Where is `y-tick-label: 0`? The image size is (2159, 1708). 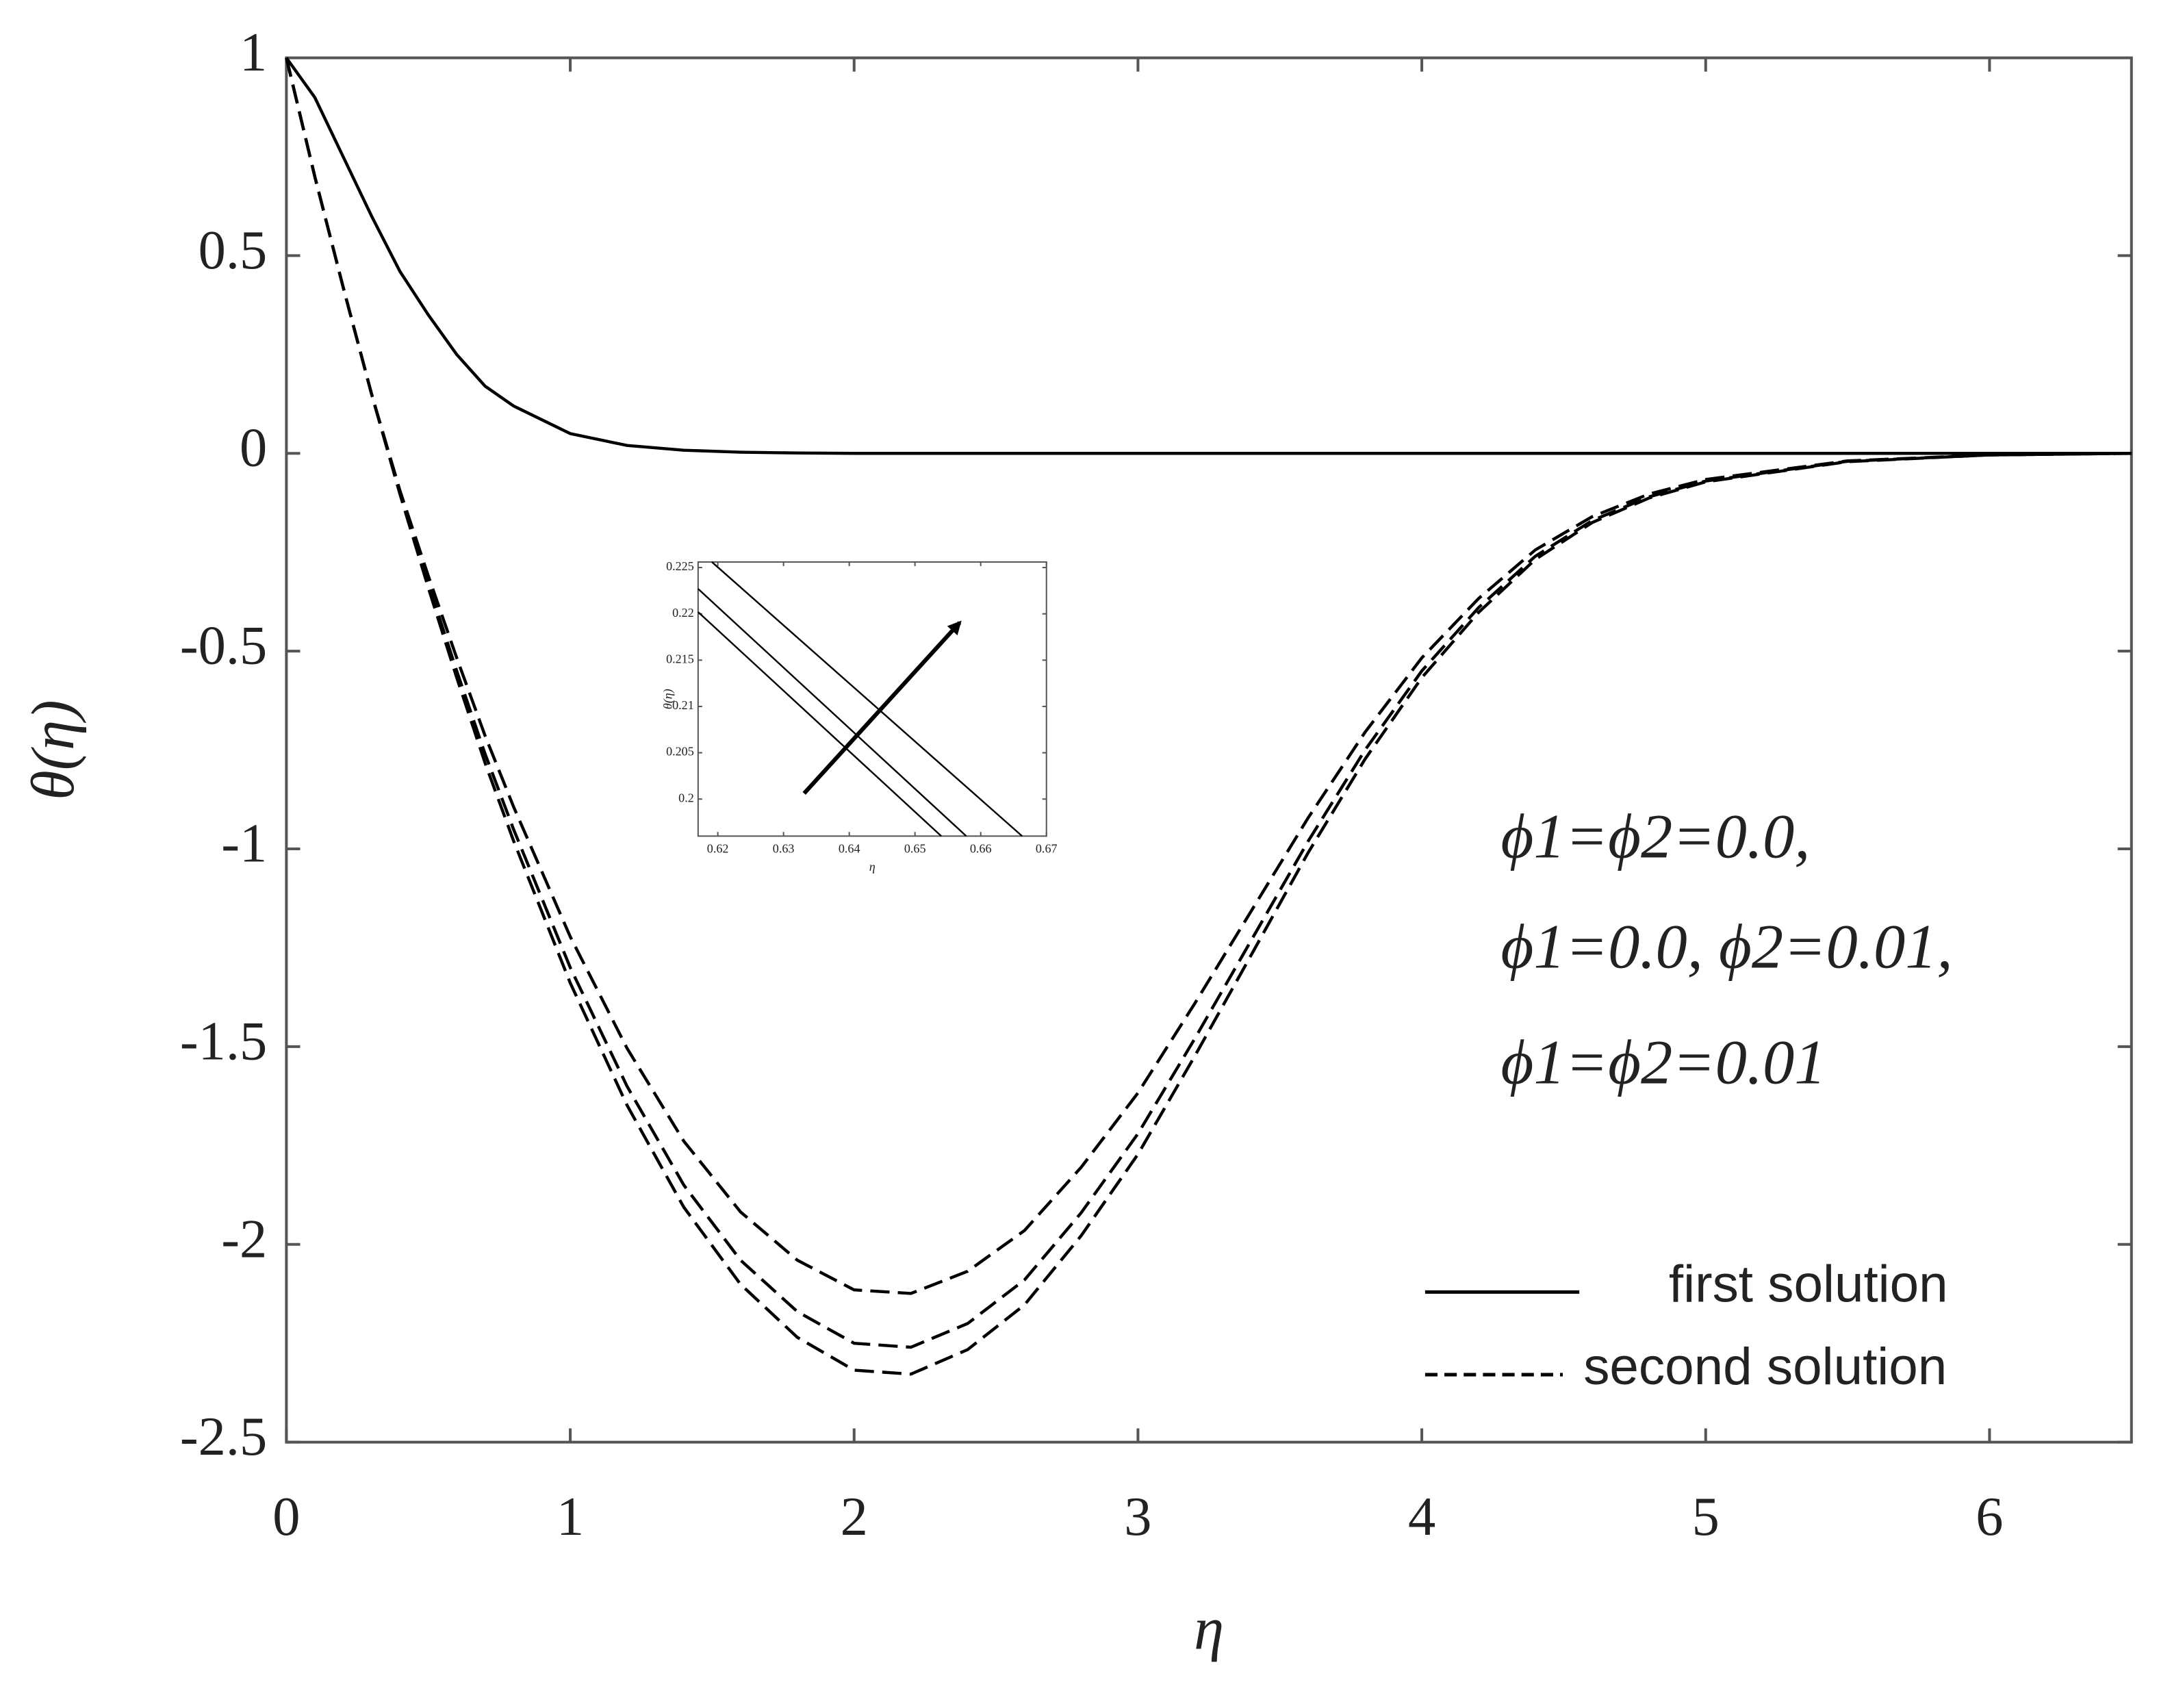
y-tick-label: 0 is located at coordinates (253, 448).